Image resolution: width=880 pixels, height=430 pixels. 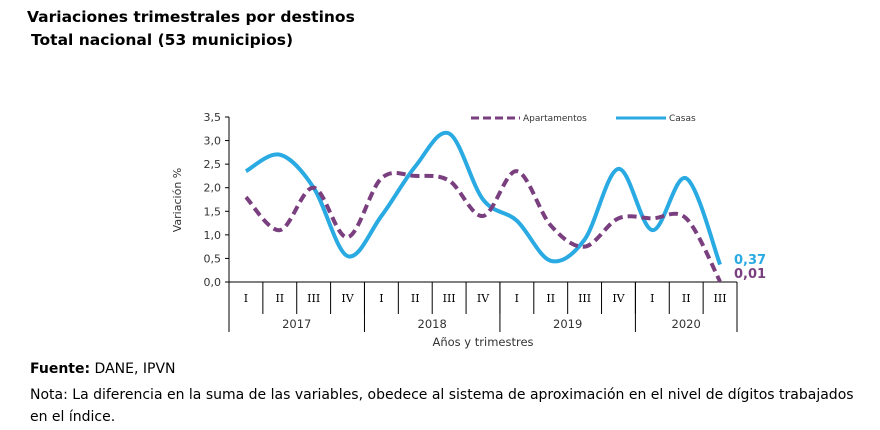 What do you see at coordinates (567, 324) in the screenshot?
I see `year-label: 2019` at bounding box center [567, 324].